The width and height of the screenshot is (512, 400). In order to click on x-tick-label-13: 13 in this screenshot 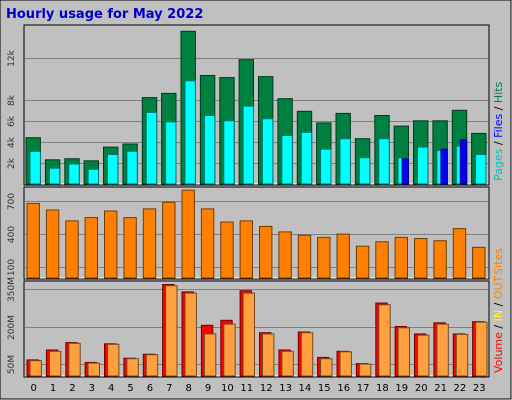, I will do `click(285, 388)`.